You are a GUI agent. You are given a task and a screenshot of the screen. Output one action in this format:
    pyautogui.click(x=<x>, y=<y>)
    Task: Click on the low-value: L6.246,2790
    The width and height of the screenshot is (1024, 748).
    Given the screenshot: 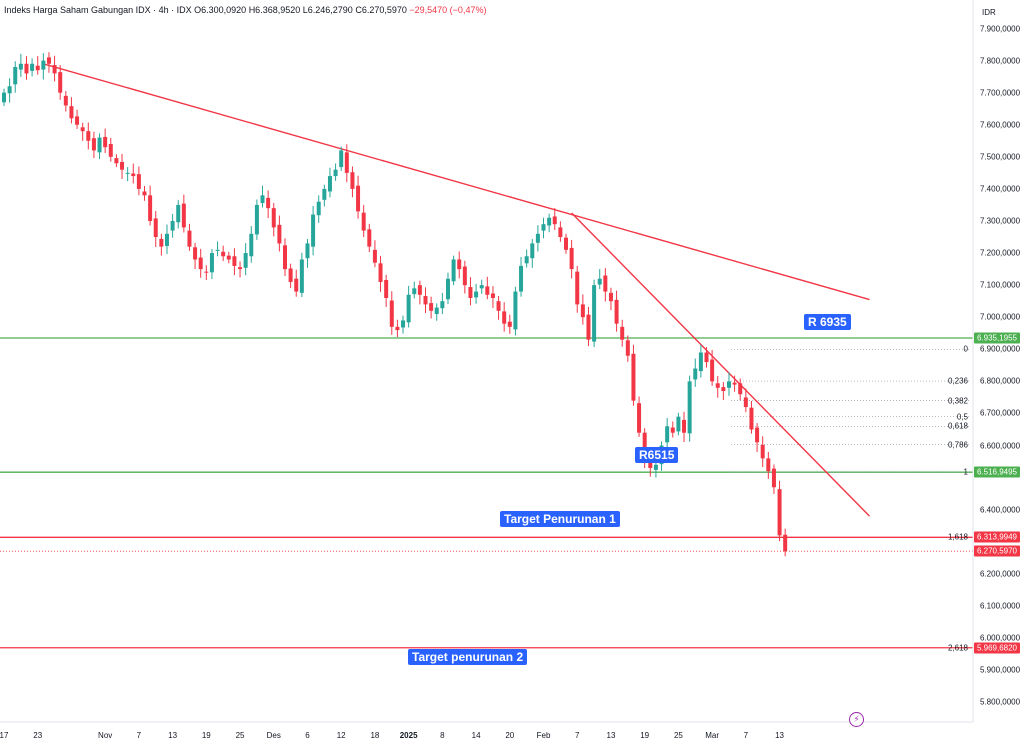 What is the action you would take?
    pyautogui.click(x=327, y=10)
    